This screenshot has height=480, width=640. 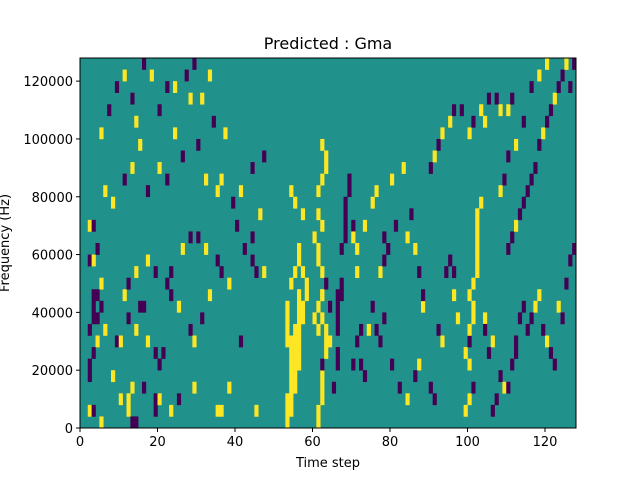 What do you see at coordinates (327, 463) in the screenshot?
I see `x-axis-label: Time step` at bounding box center [327, 463].